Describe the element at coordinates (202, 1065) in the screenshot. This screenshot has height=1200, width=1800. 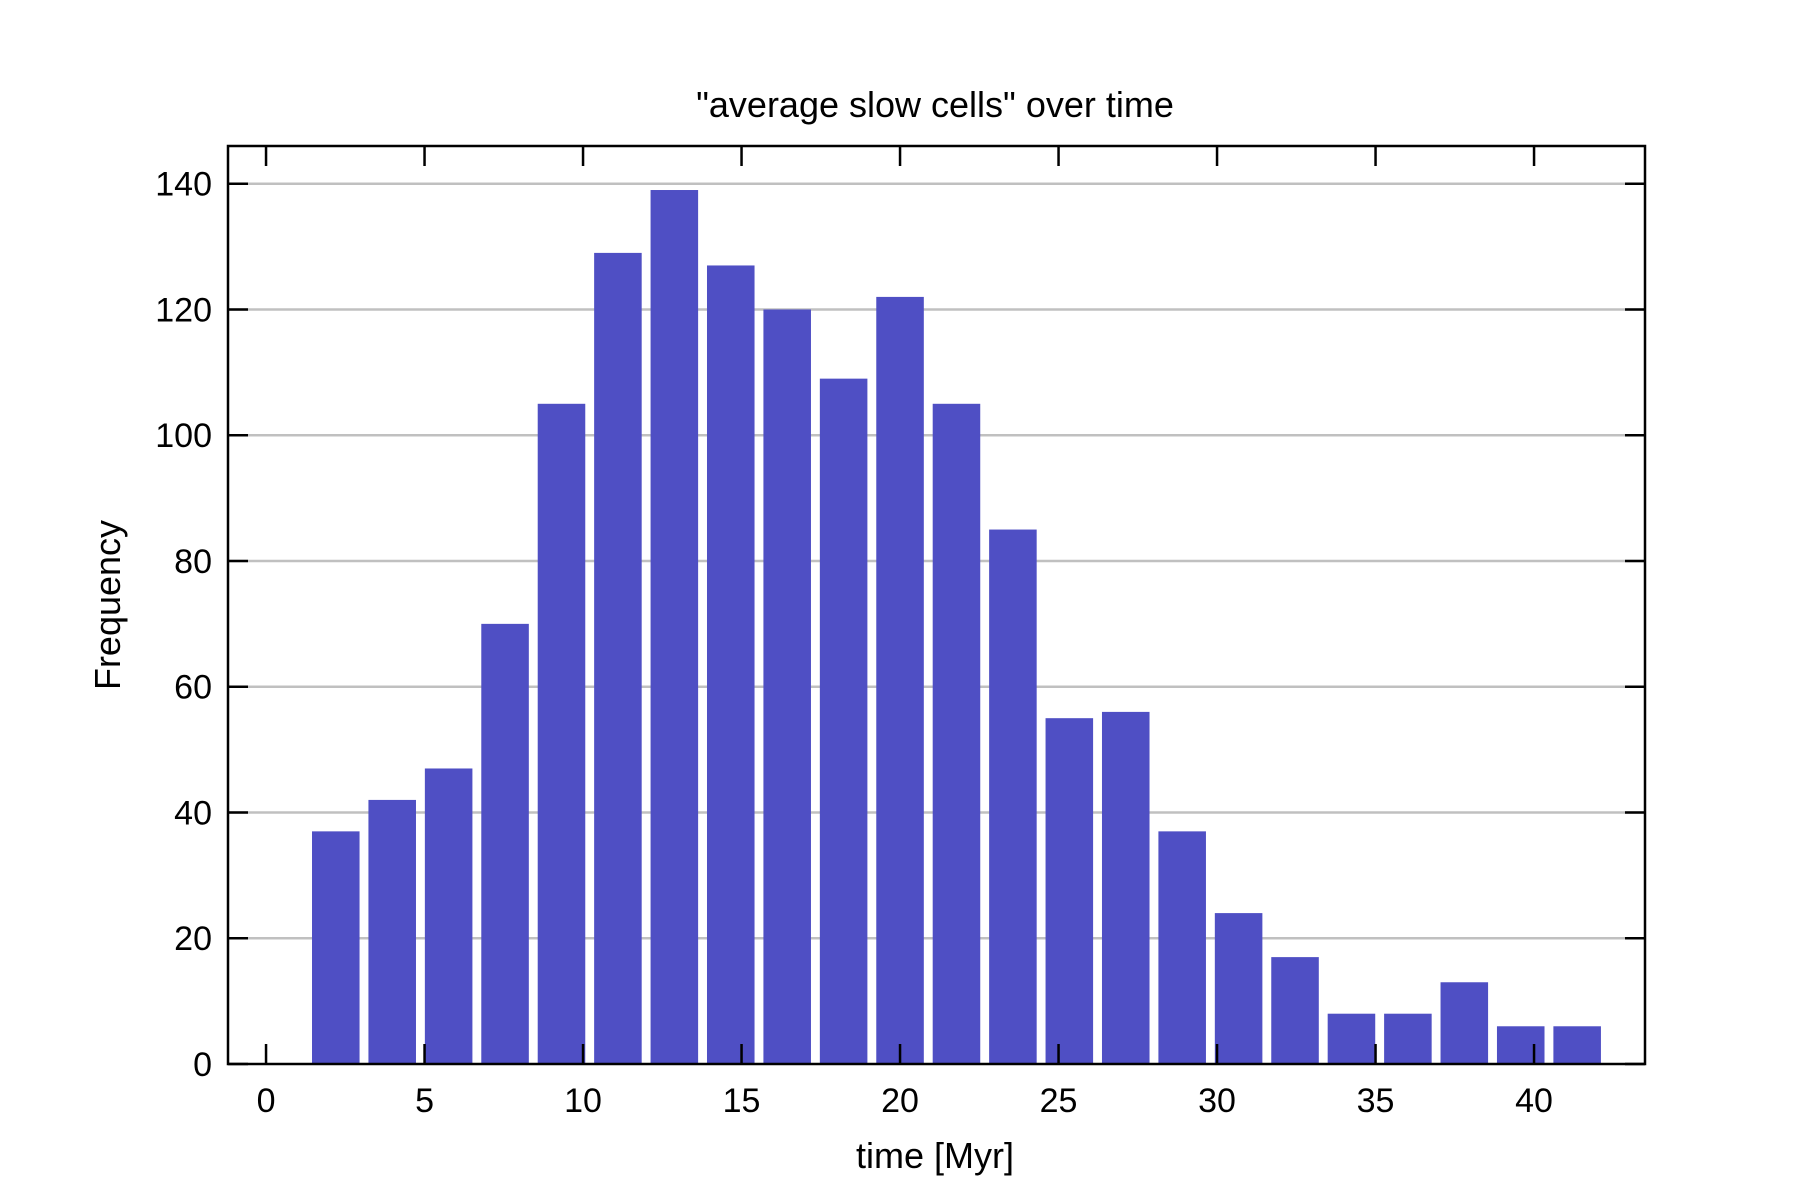
I see `y-tick-label-0: 0` at that location.